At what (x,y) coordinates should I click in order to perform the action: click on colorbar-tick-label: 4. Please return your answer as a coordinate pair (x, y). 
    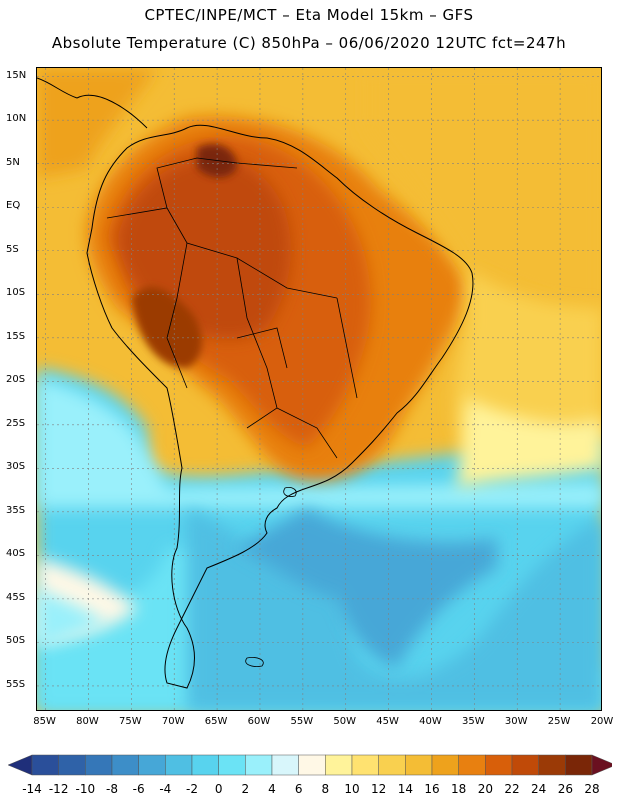
    Looking at the image, I should click on (272, 789).